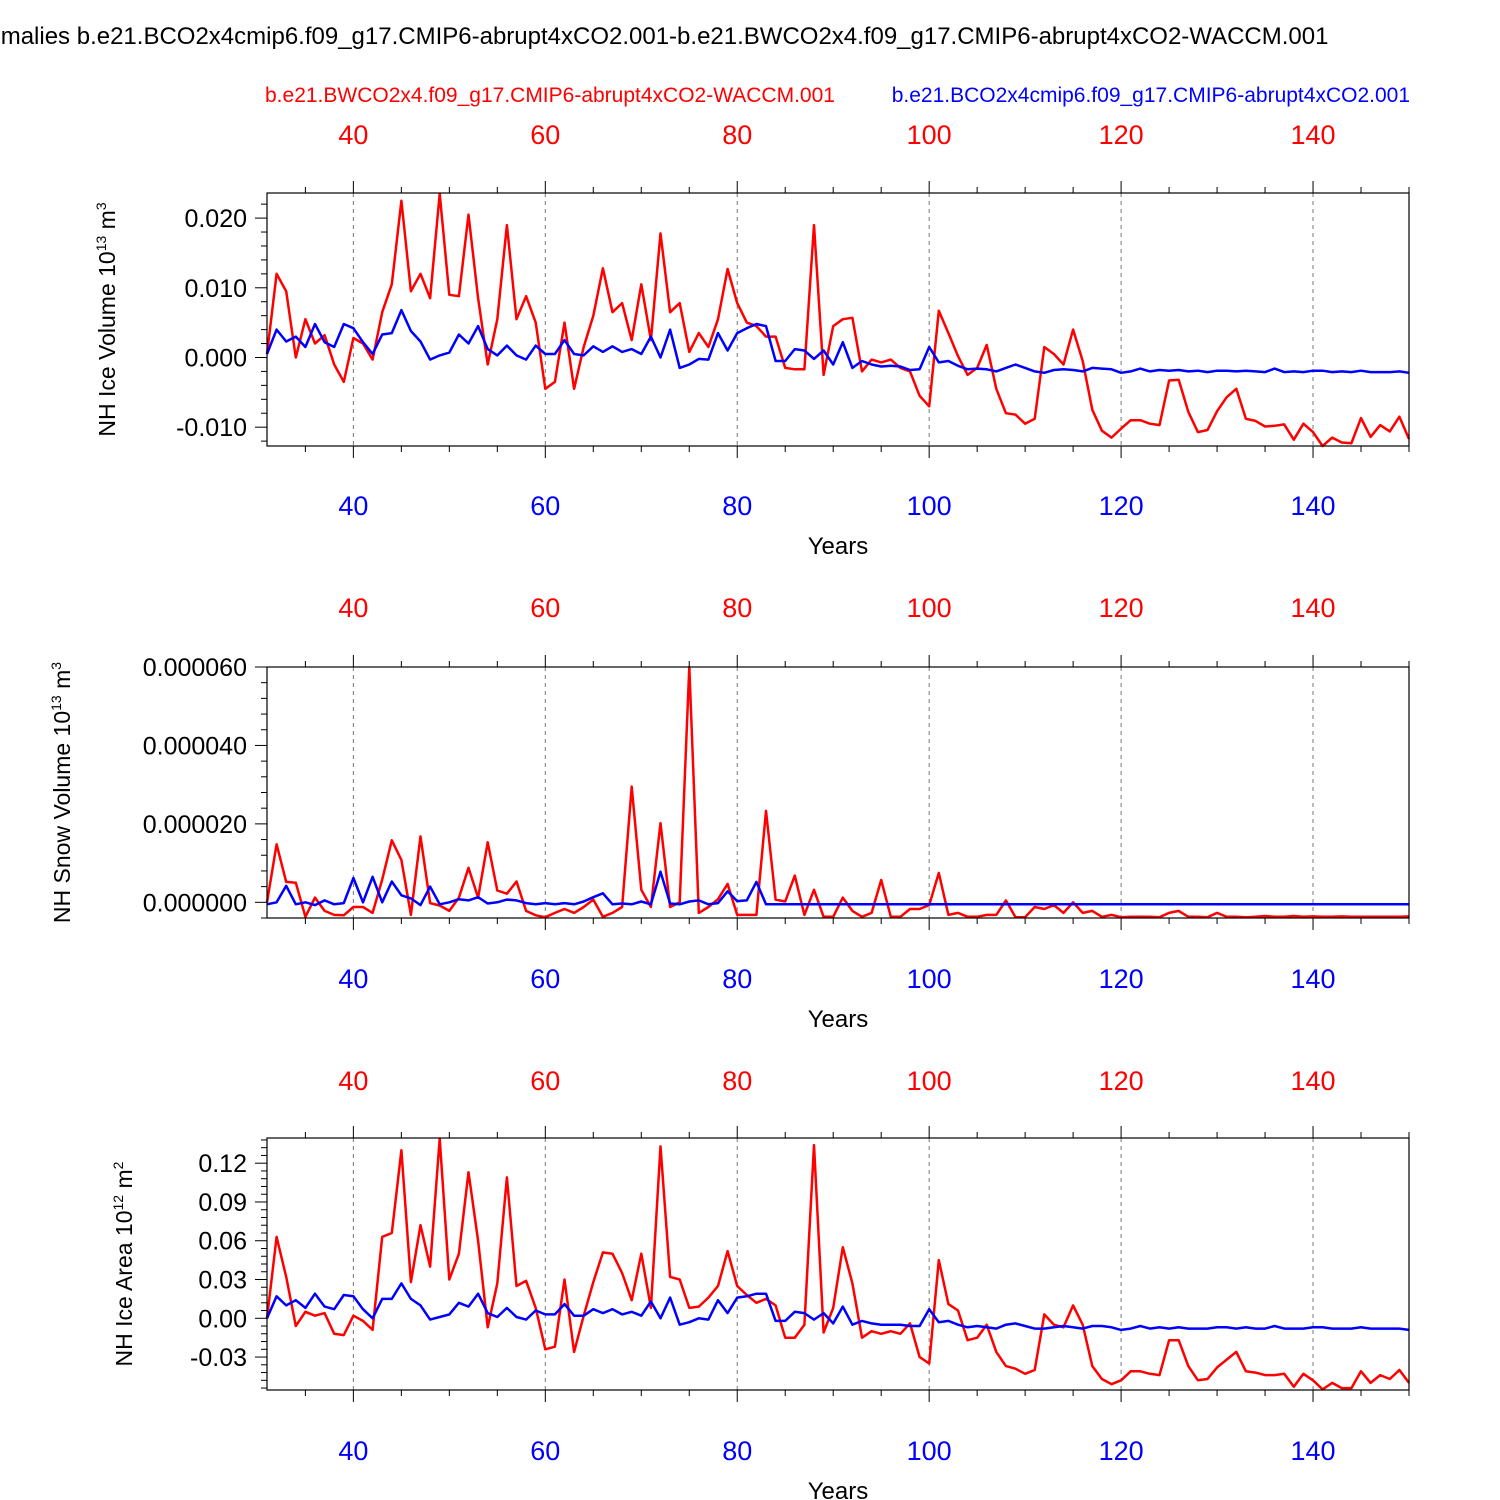 The width and height of the screenshot is (1500, 1500). What do you see at coordinates (215, 289) in the screenshot?
I see `y-tick-label: 0.010` at bounding box center [215, 289].